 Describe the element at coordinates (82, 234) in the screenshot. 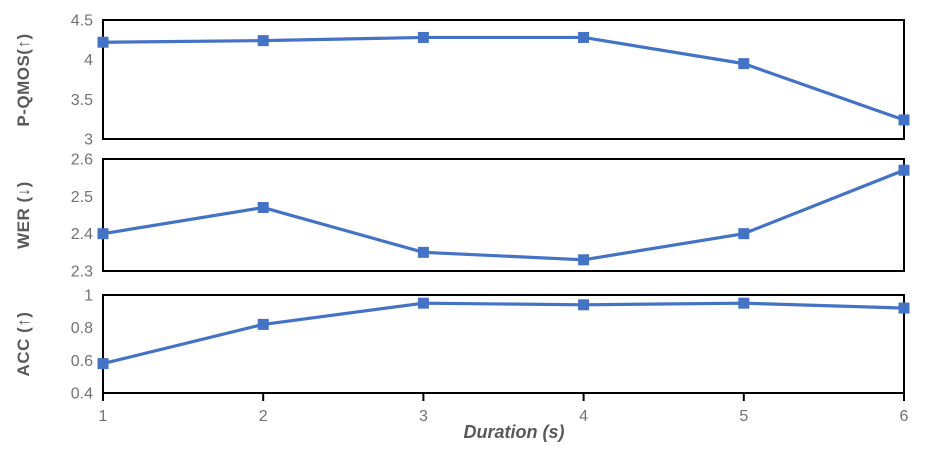

I see `y-tick-label-wer: 2.4` at that location.